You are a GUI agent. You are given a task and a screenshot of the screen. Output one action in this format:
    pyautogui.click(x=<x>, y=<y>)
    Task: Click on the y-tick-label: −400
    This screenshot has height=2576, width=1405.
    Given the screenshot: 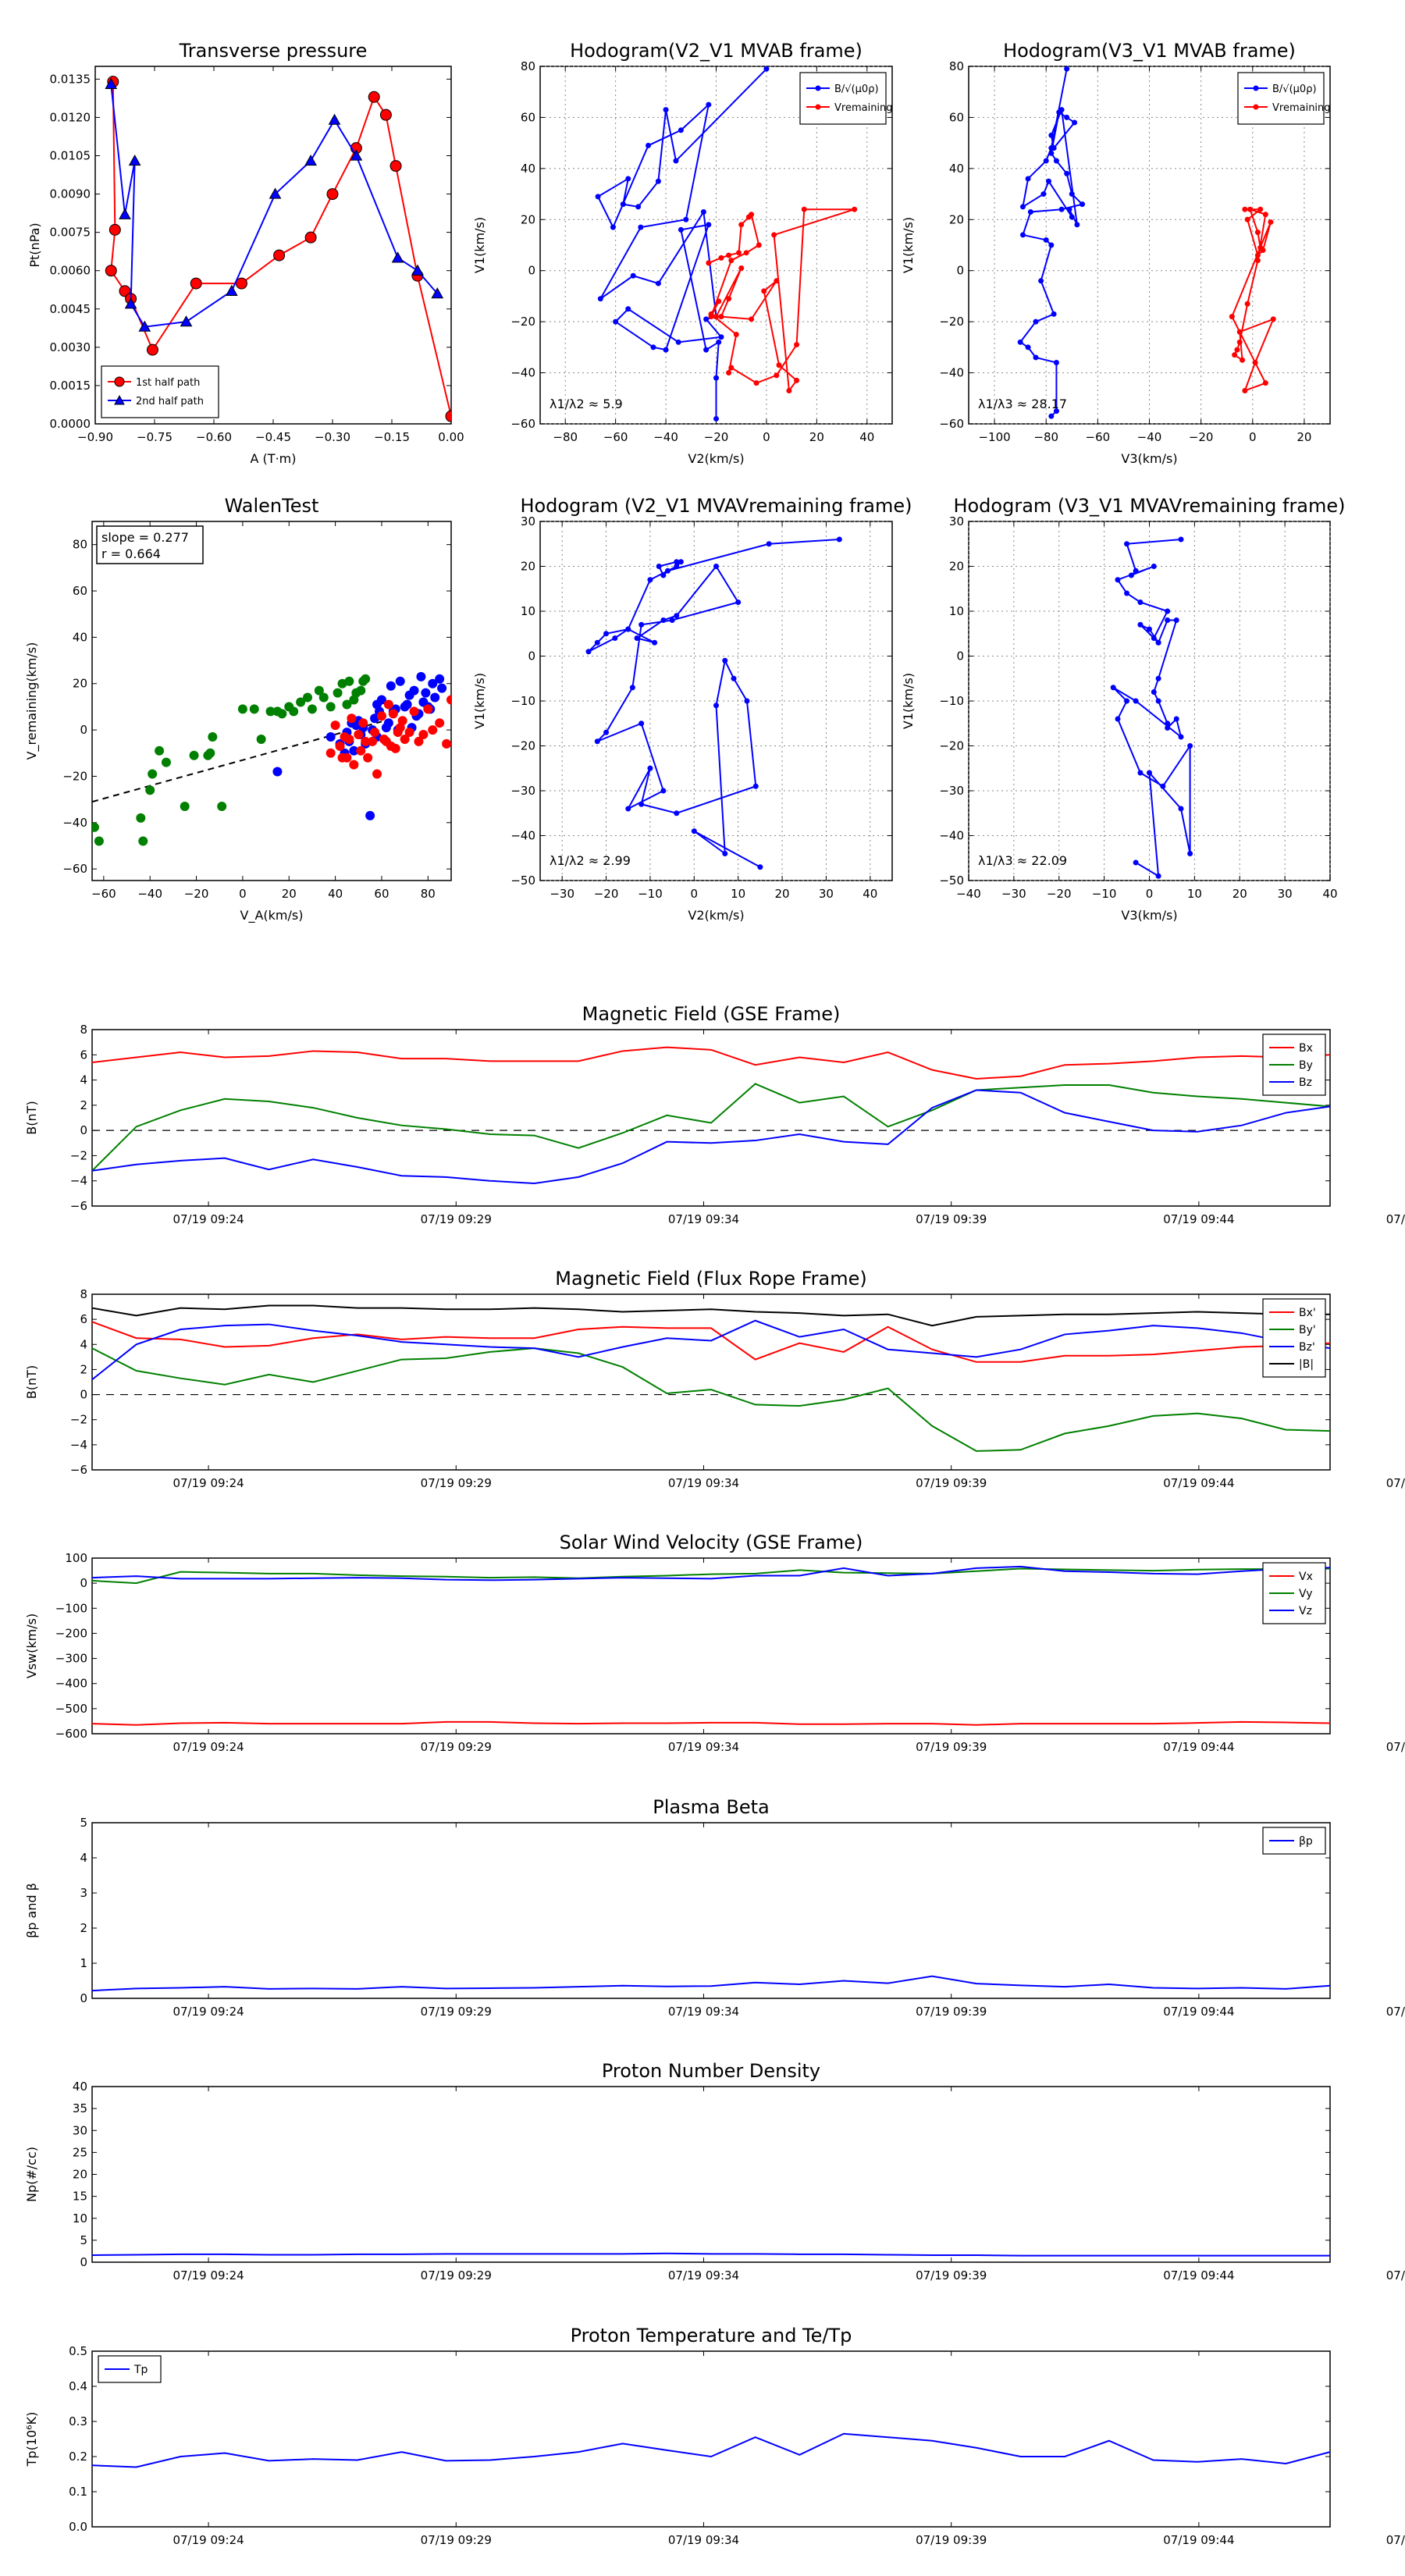 What is the action you would take?
    pyautogui.click(x=71, y=1684)
    